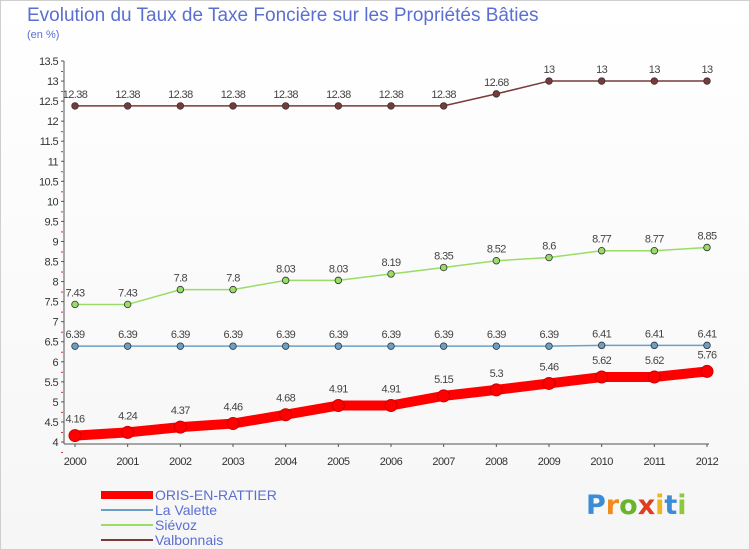  Describe the element at coordinates (549, 462) in the screenshot. I see `x-tick-label: 2009` at that location.